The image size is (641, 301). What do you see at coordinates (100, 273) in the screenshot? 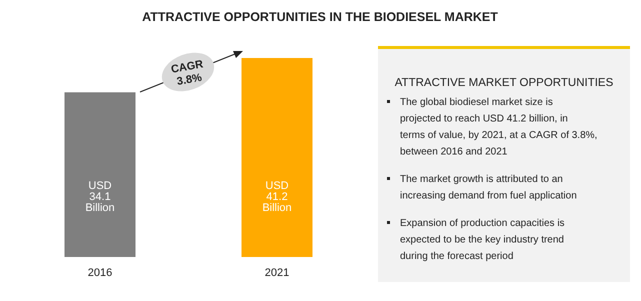
I see `x-tick-label: 2016` at bounding box center [100, 273].